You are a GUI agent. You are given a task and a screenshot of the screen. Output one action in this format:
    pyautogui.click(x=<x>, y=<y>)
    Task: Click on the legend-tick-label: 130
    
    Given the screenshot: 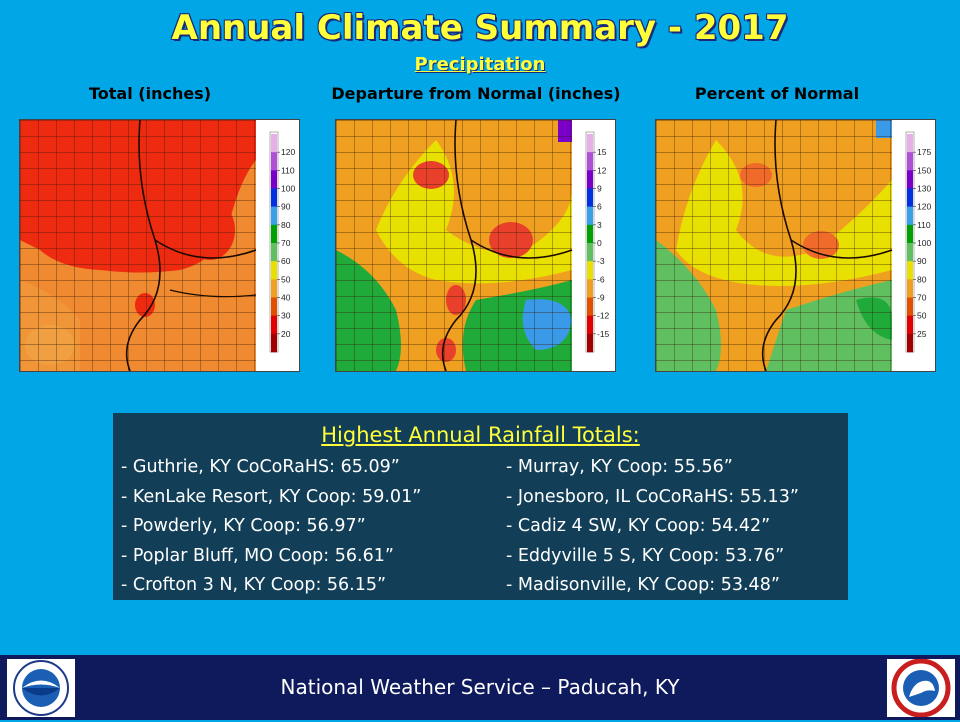 What is the action you would take?
    pyautogui.click(x=924, y=189)
    